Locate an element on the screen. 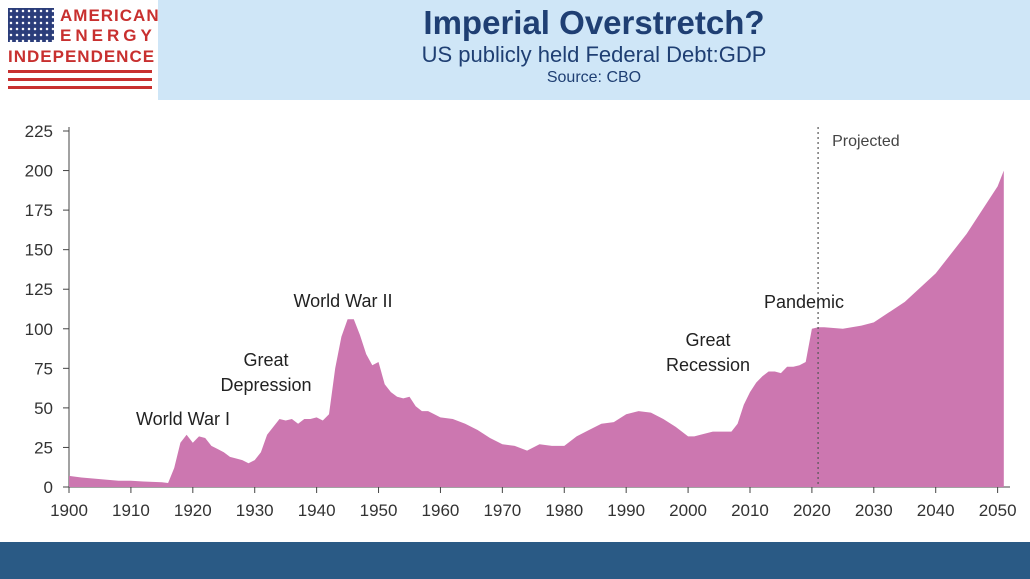  event-annotation-line: World War II is located at coordinates (342, 301).